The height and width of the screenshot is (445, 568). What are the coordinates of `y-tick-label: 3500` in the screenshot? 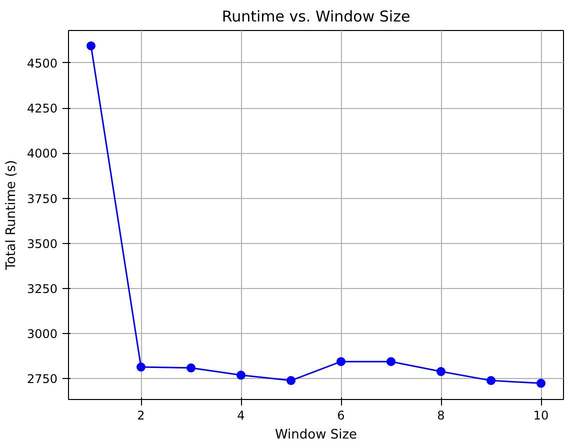 It's located at (42, 243).